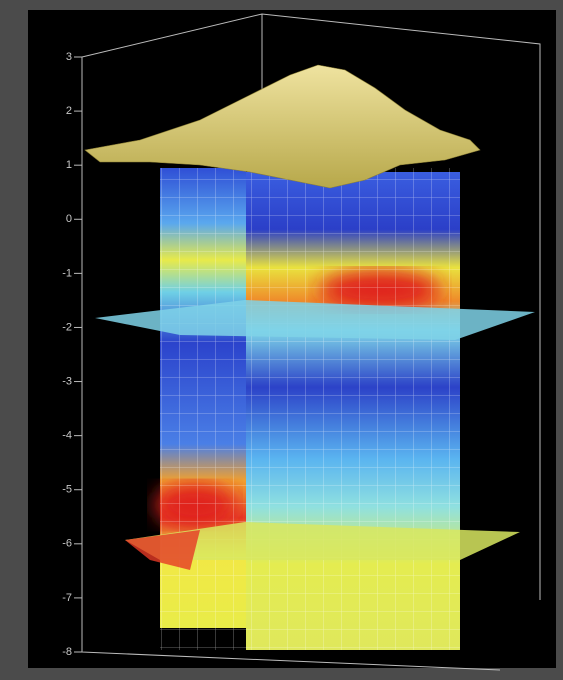 The image size is (563, 680). Describe the element at coordinates (282, 126) in the screenshot. I see `volcano-surface` at that location.